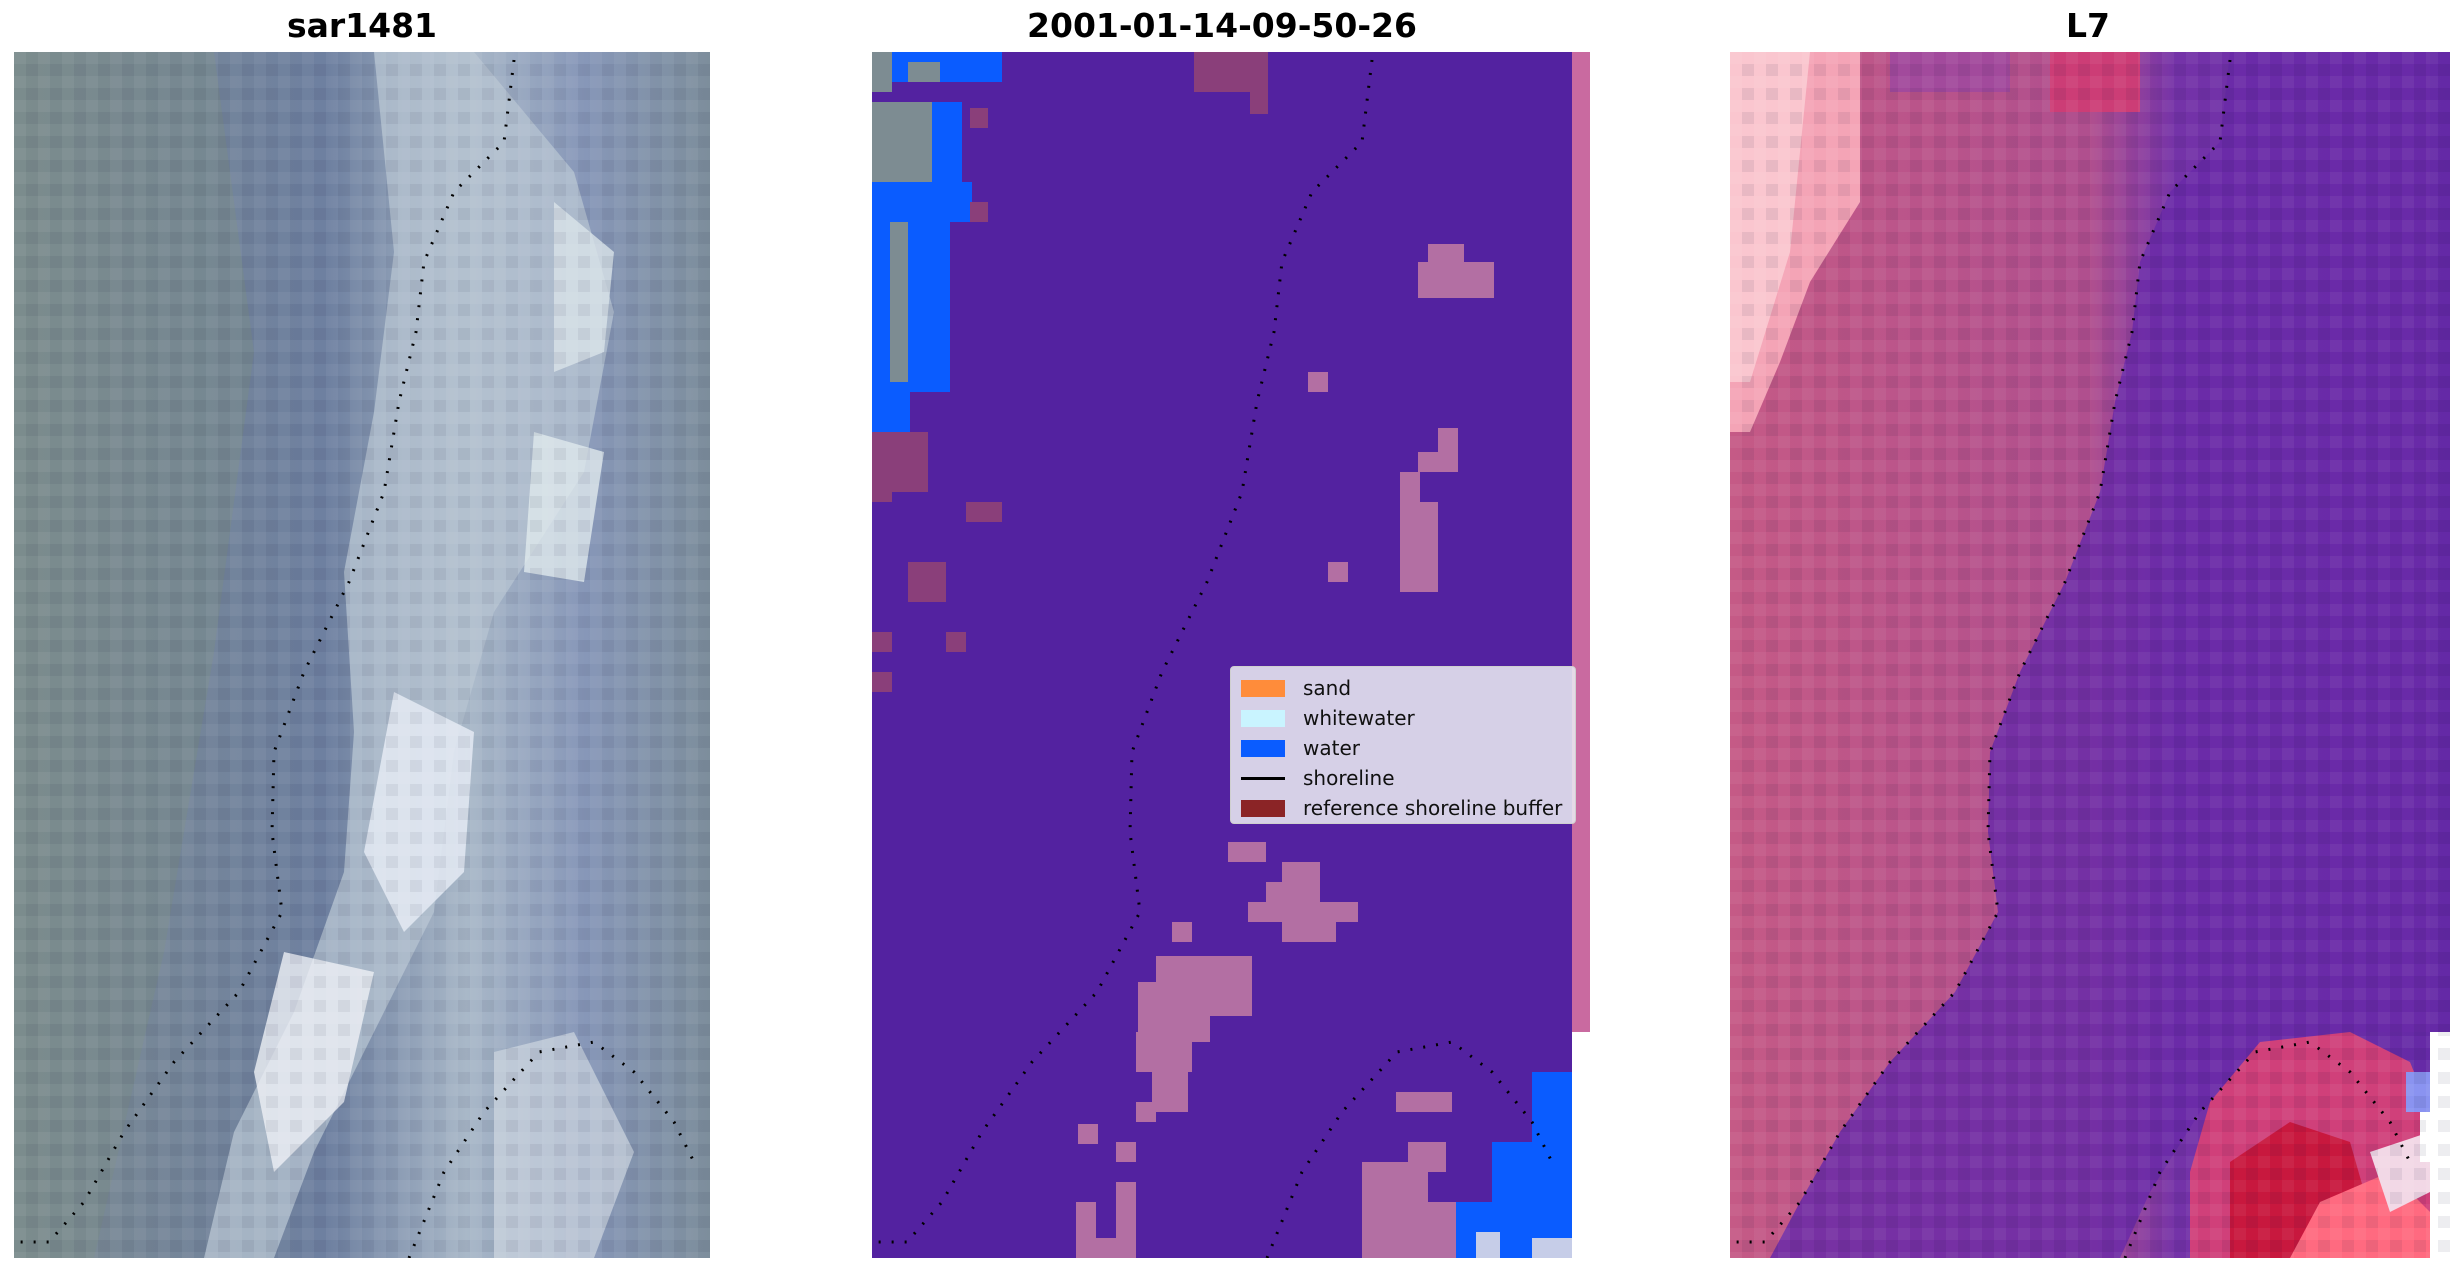 The image size is (2460, 1272). I want to click on legend-label: water, so click(1331, 748).